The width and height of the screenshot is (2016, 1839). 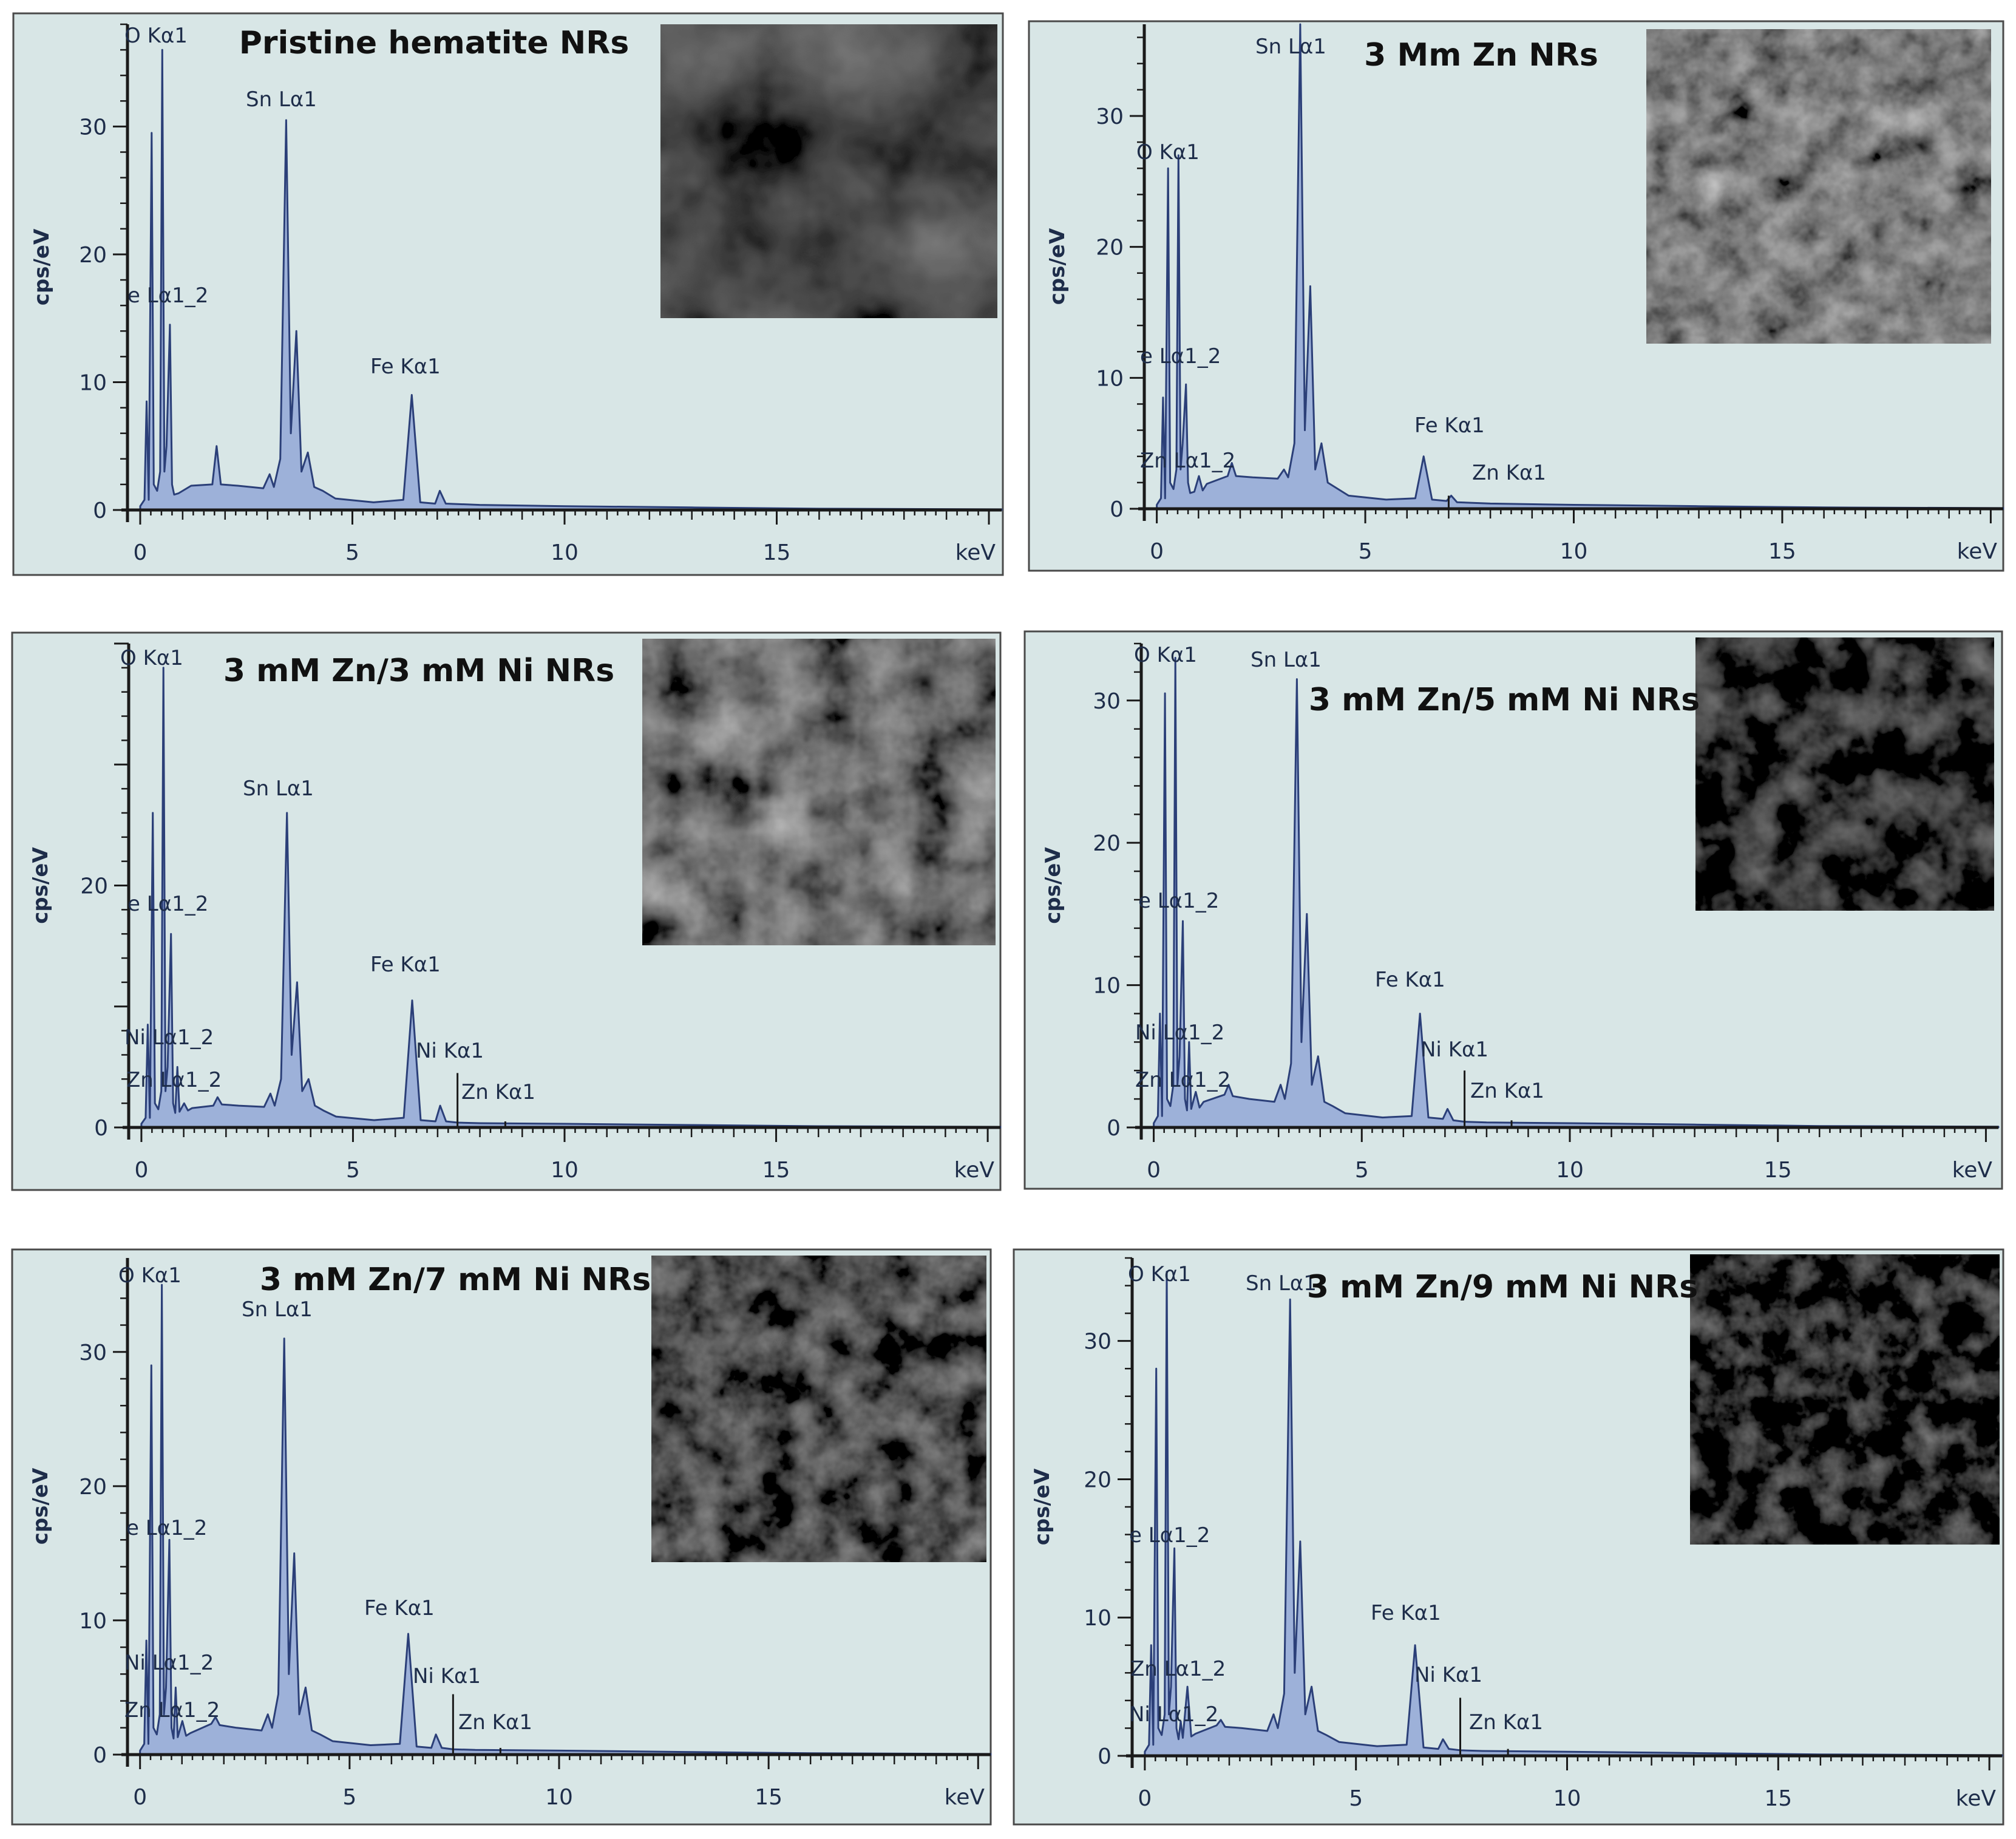 What do you see at coordinates (455, 1280) in the screenshot?
I see `panel-title: 3 mM Zn/7 mM Ni NRs` at bounding box center [455, 1280].